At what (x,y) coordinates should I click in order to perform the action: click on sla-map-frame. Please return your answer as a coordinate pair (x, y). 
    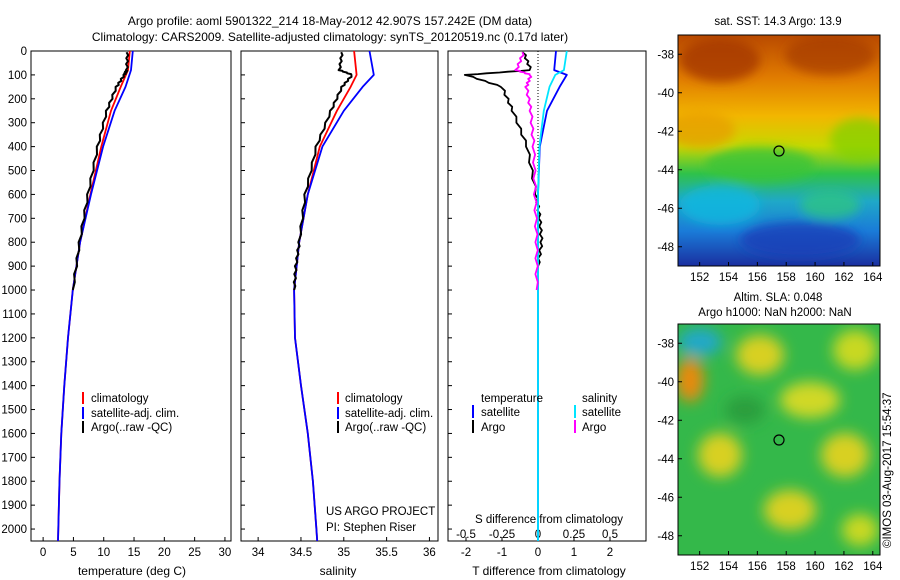
    Looking at the image, I should click on (779, 439).